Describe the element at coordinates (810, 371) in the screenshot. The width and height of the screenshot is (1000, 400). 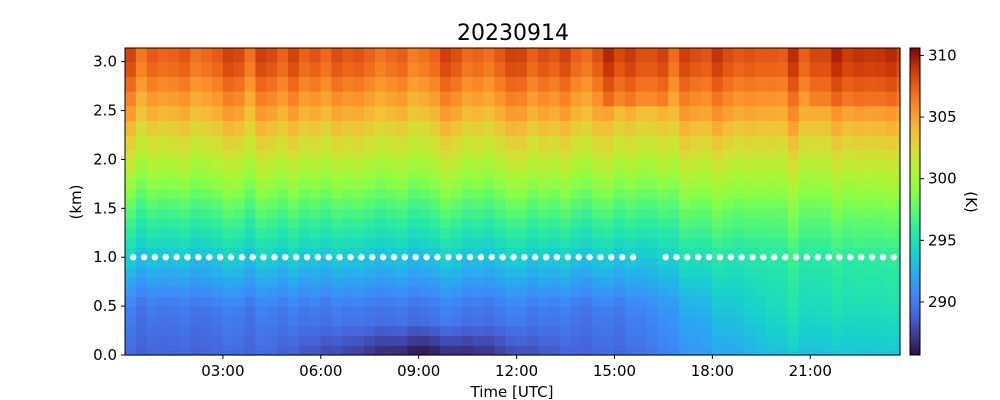
I see `x-tick-label: 21:00` at that location.